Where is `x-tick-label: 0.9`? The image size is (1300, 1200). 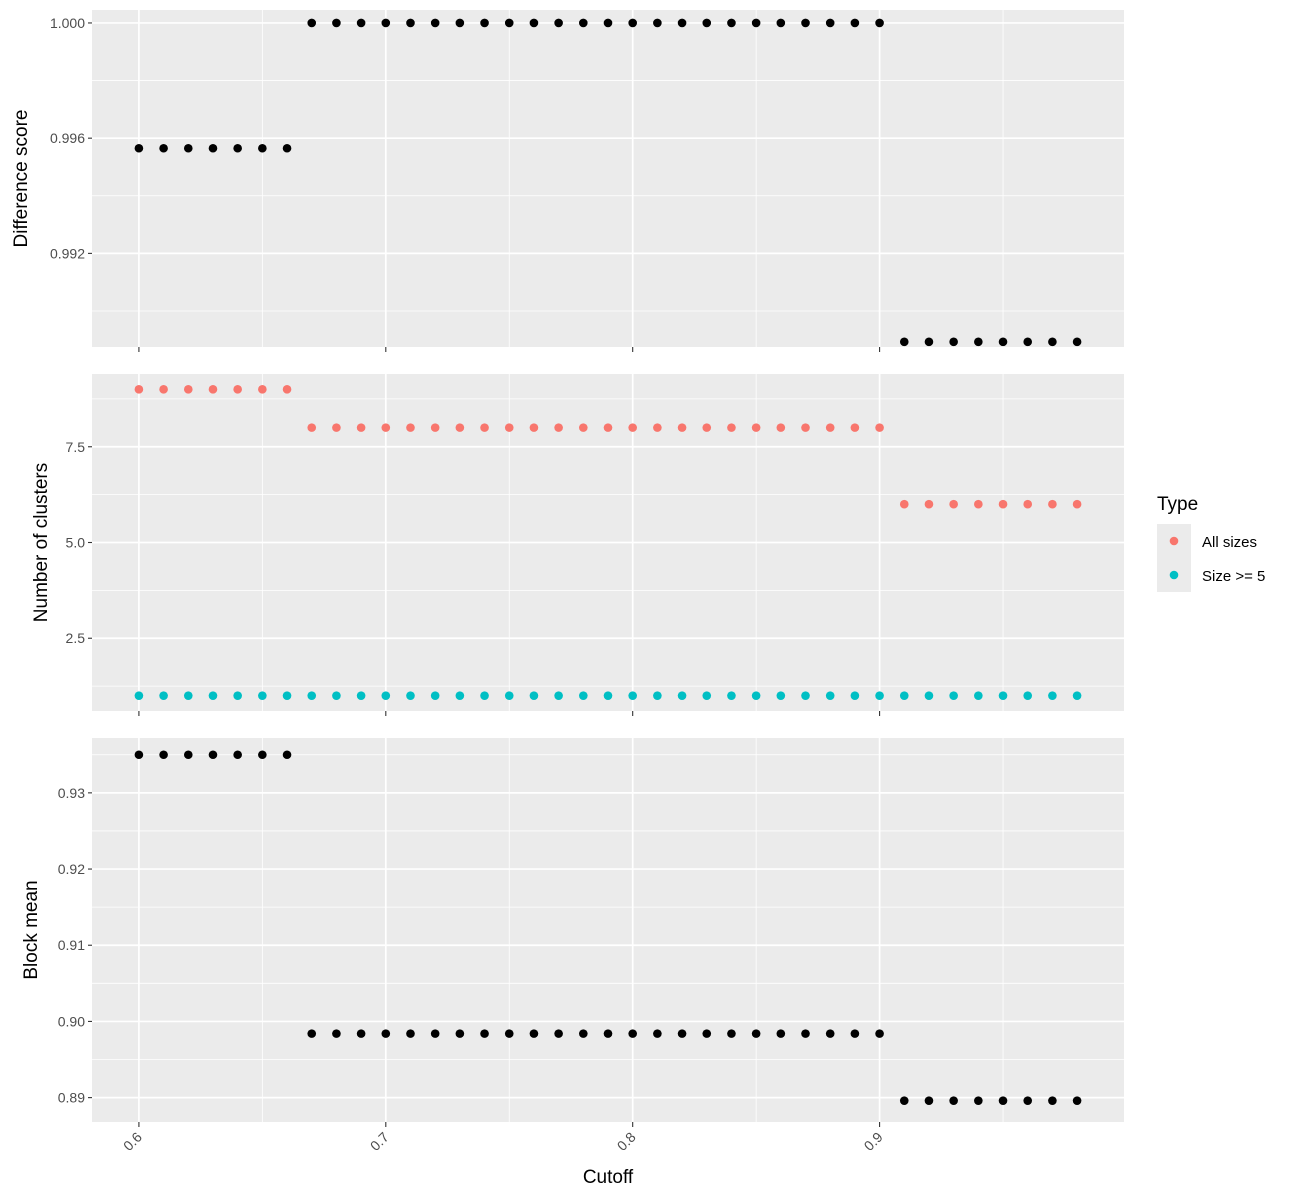
x-tick-label: 0.9 is located at coordinates (873, 1141).